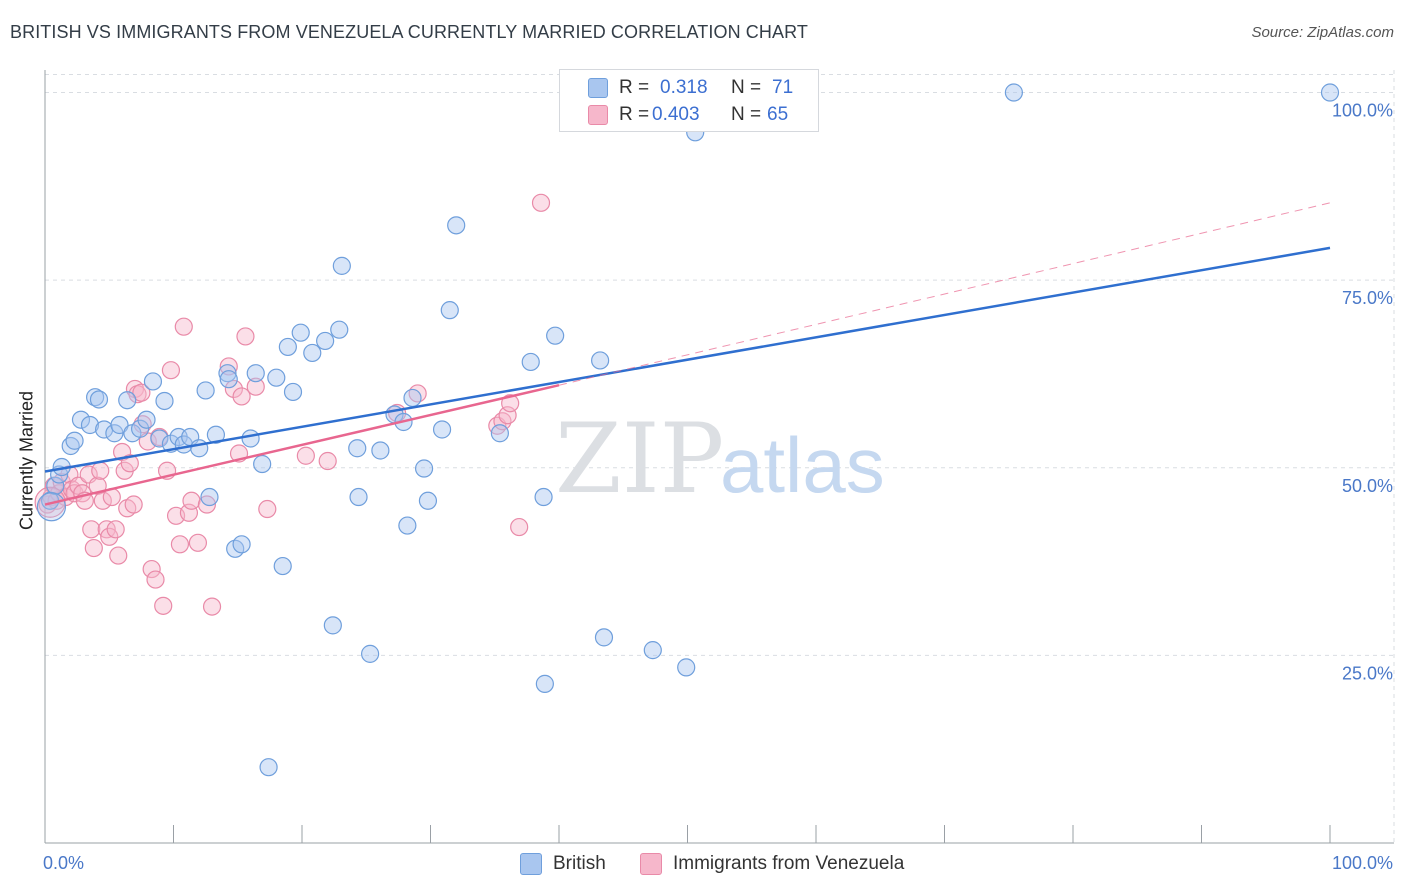  I want to click on legend-n-value: 71, so click(783, 87).